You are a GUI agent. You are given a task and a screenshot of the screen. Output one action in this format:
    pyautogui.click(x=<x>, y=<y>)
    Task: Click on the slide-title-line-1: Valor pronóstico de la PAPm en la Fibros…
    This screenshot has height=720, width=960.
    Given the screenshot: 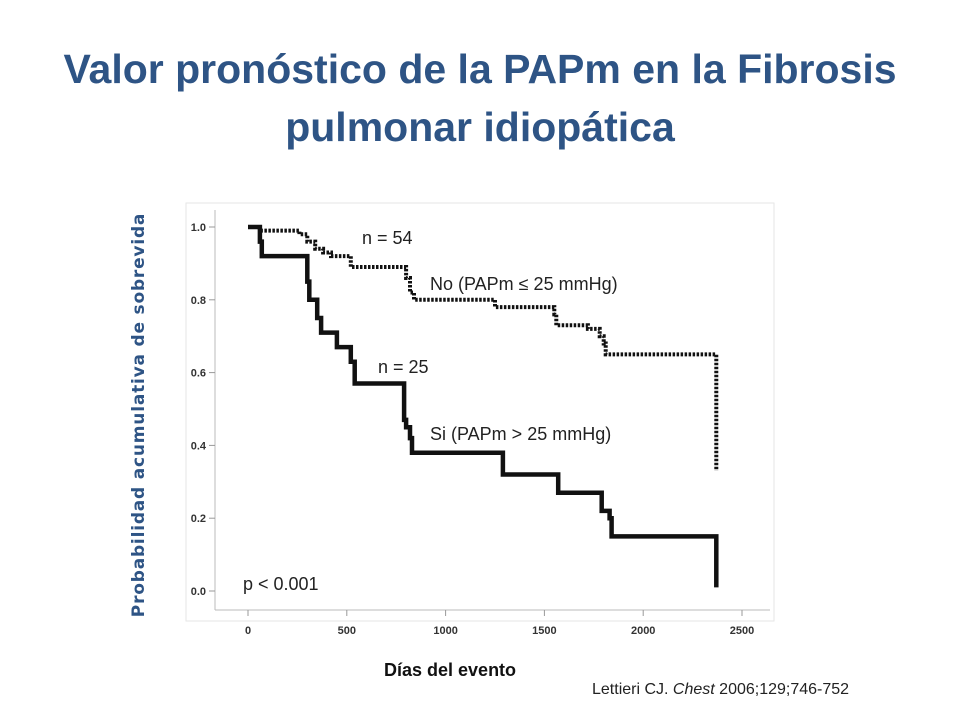 What is the action you would take?
    pyautogui.click(x=480, y=69)
    